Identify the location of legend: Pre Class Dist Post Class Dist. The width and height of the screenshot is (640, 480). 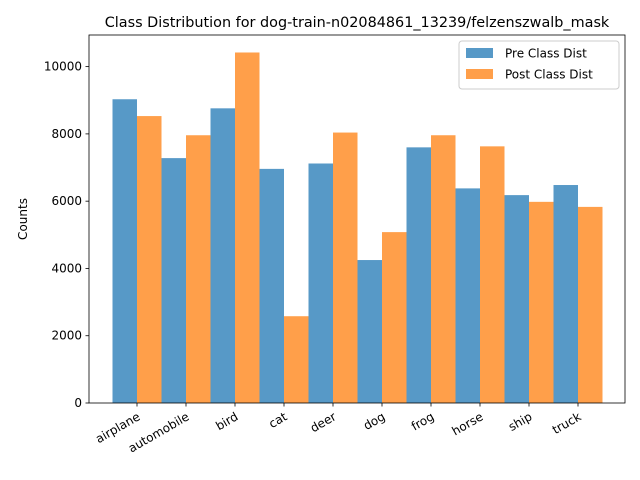
(539, 65).